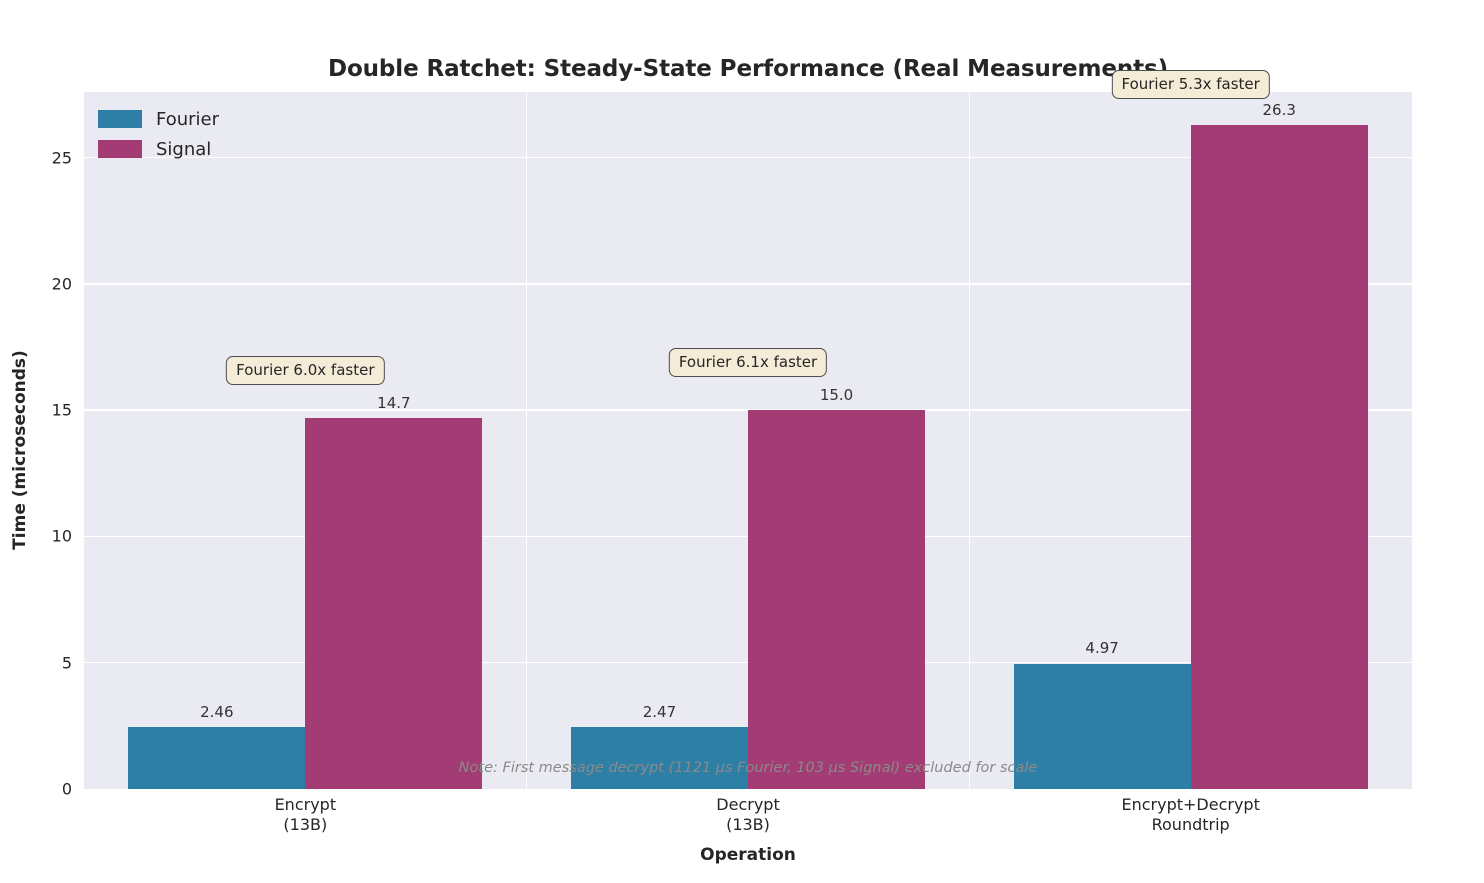  Describe the element at coordinates (61, 410) in the screenshot. I see `y-tick-label: 15` at that location.